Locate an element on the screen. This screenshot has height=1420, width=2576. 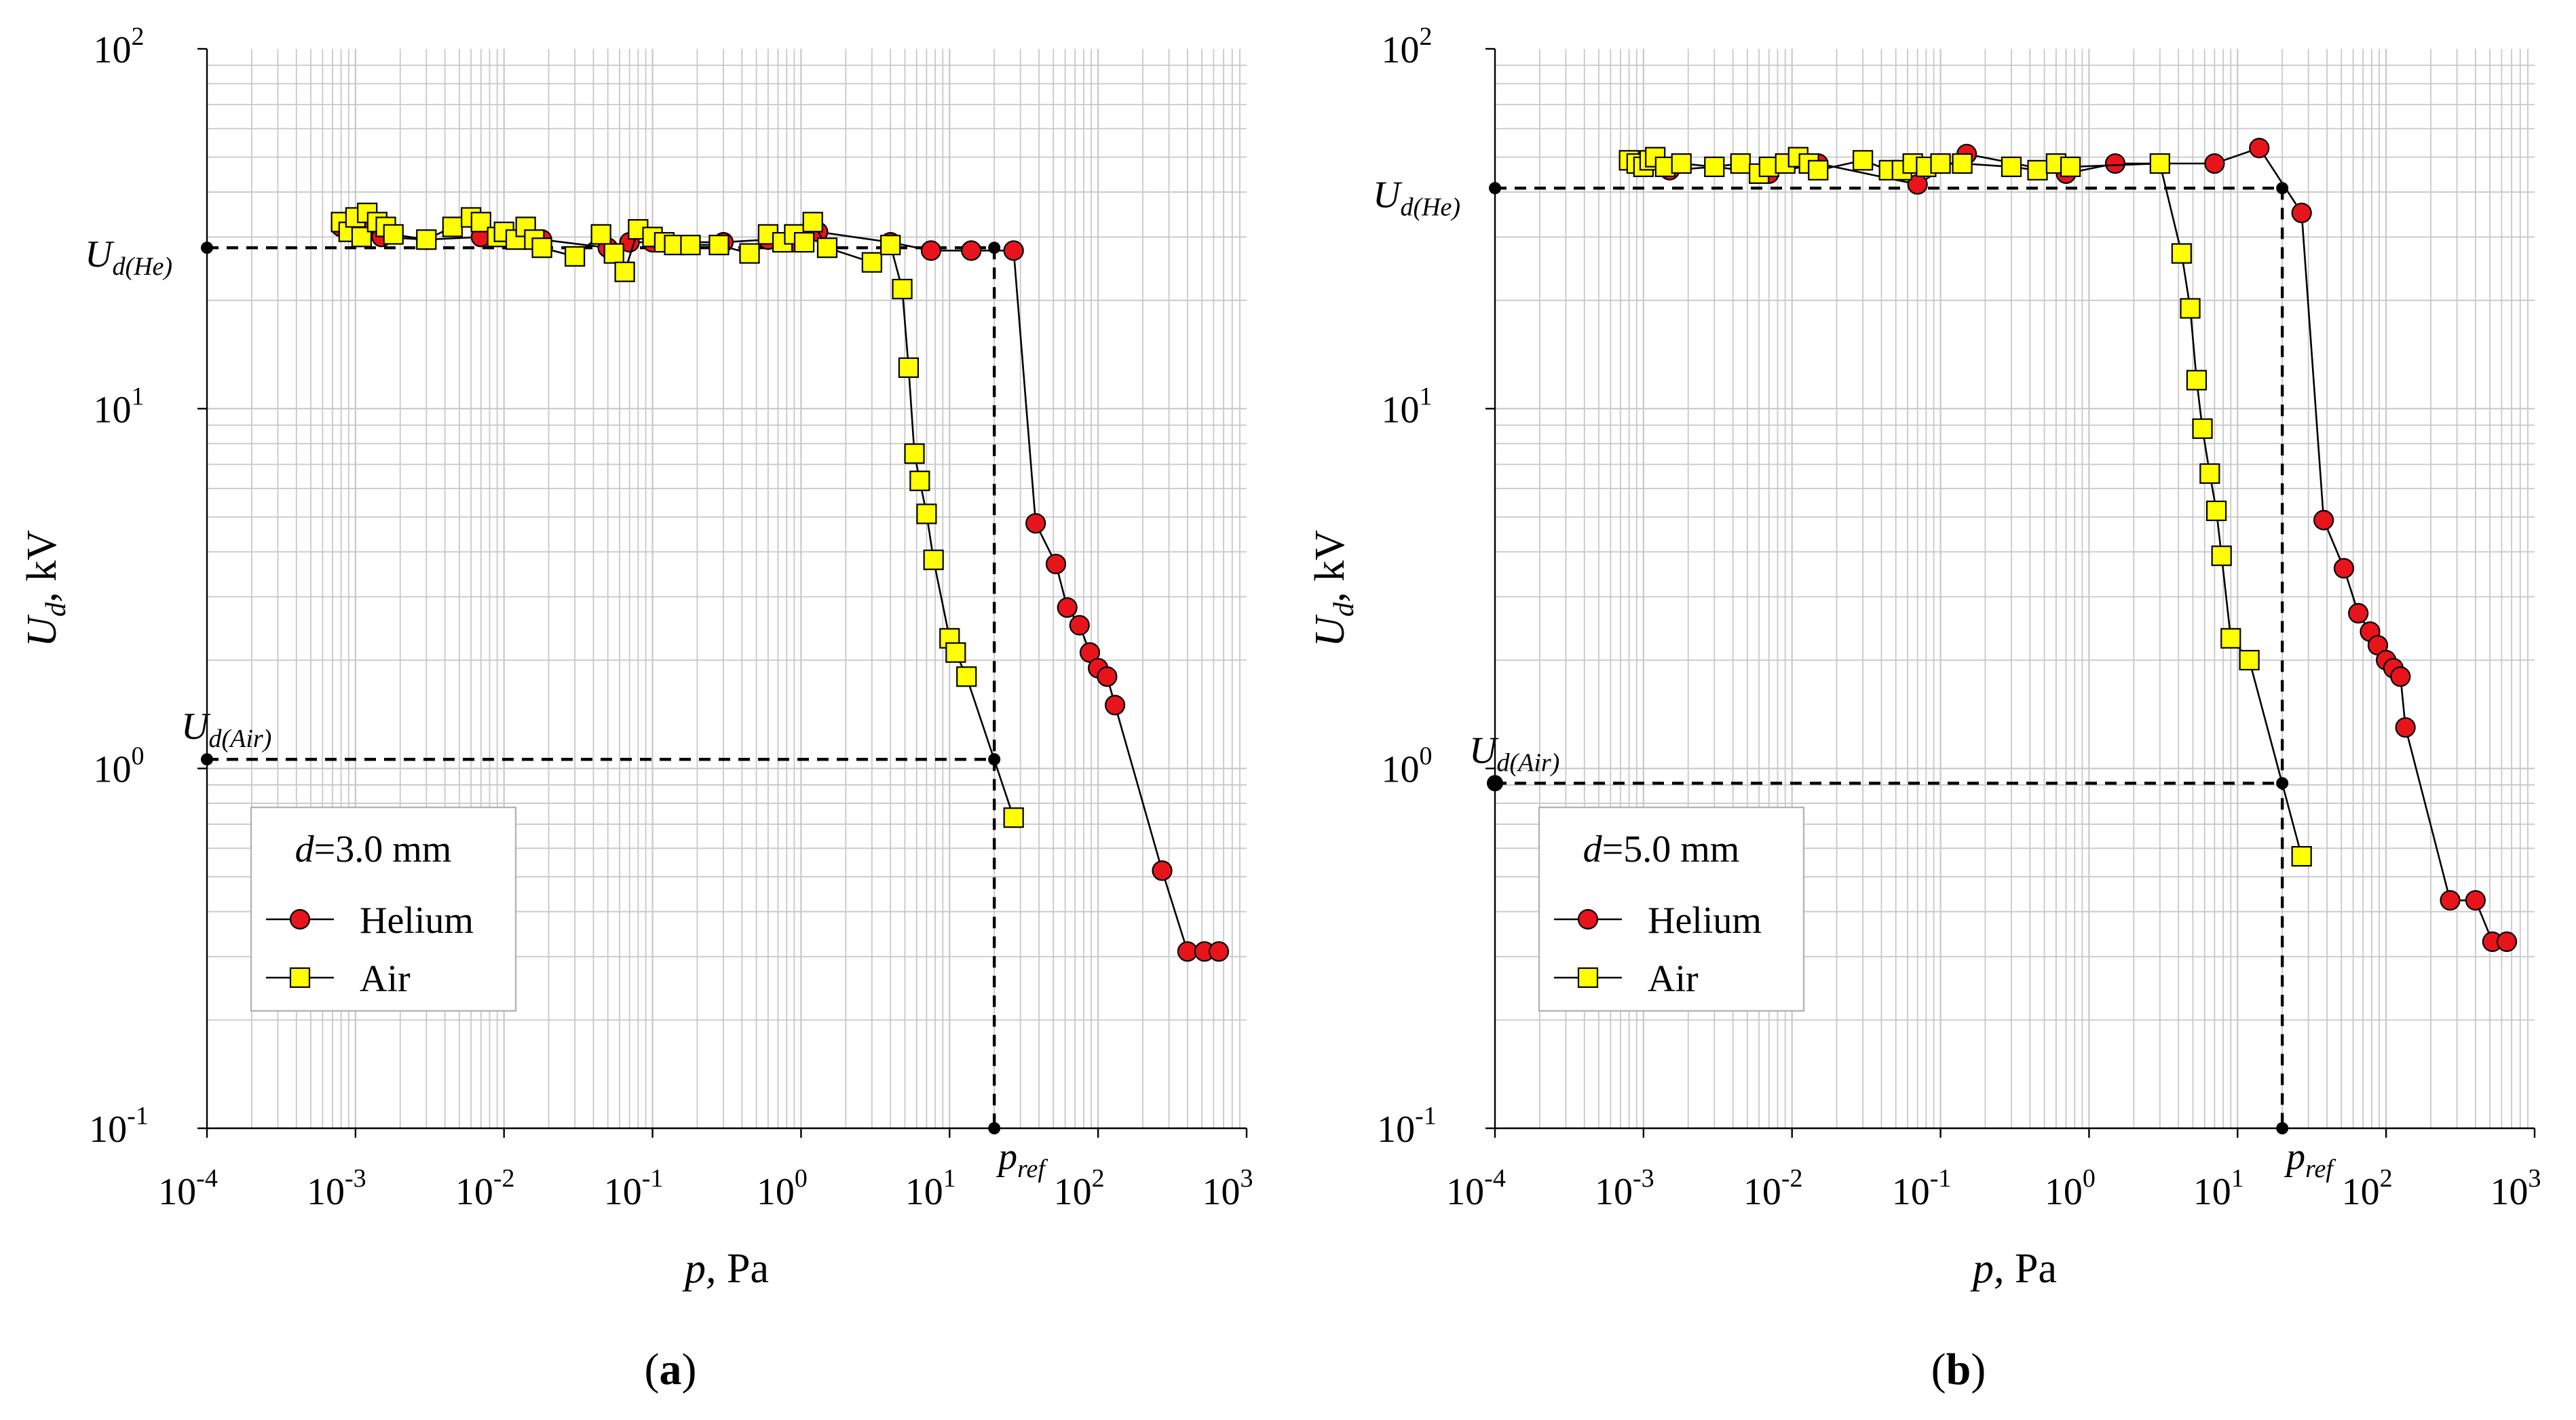
legend-marker-helium is located at coordinates (1588, 919).